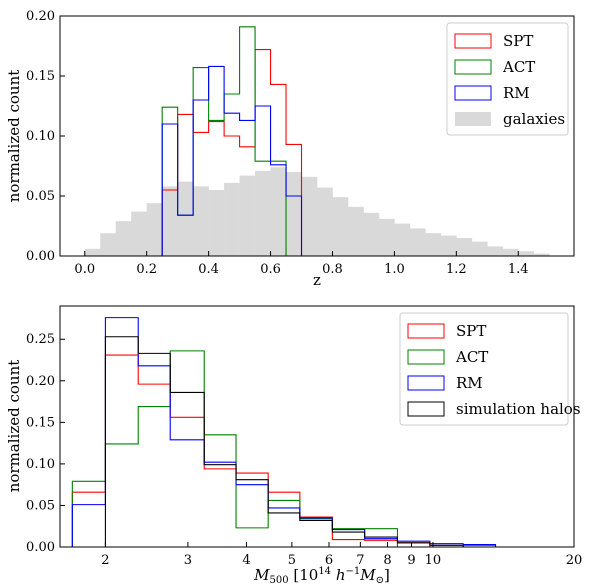  I want to click on x-tick-label: 0.2, so click(146, 269).